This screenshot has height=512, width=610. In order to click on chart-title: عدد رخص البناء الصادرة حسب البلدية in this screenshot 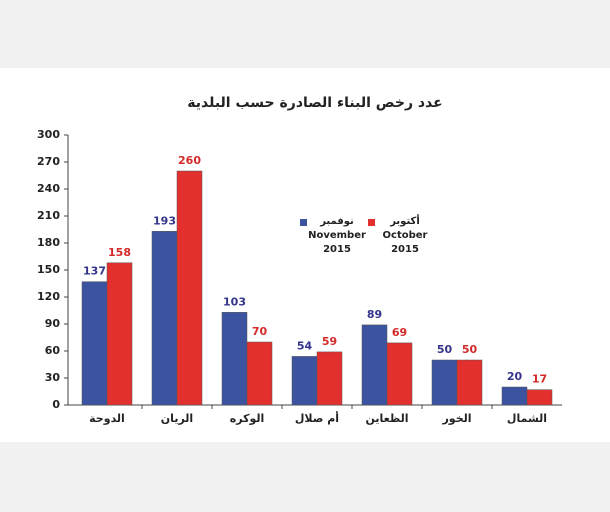, I will do `click(314, 103)`.